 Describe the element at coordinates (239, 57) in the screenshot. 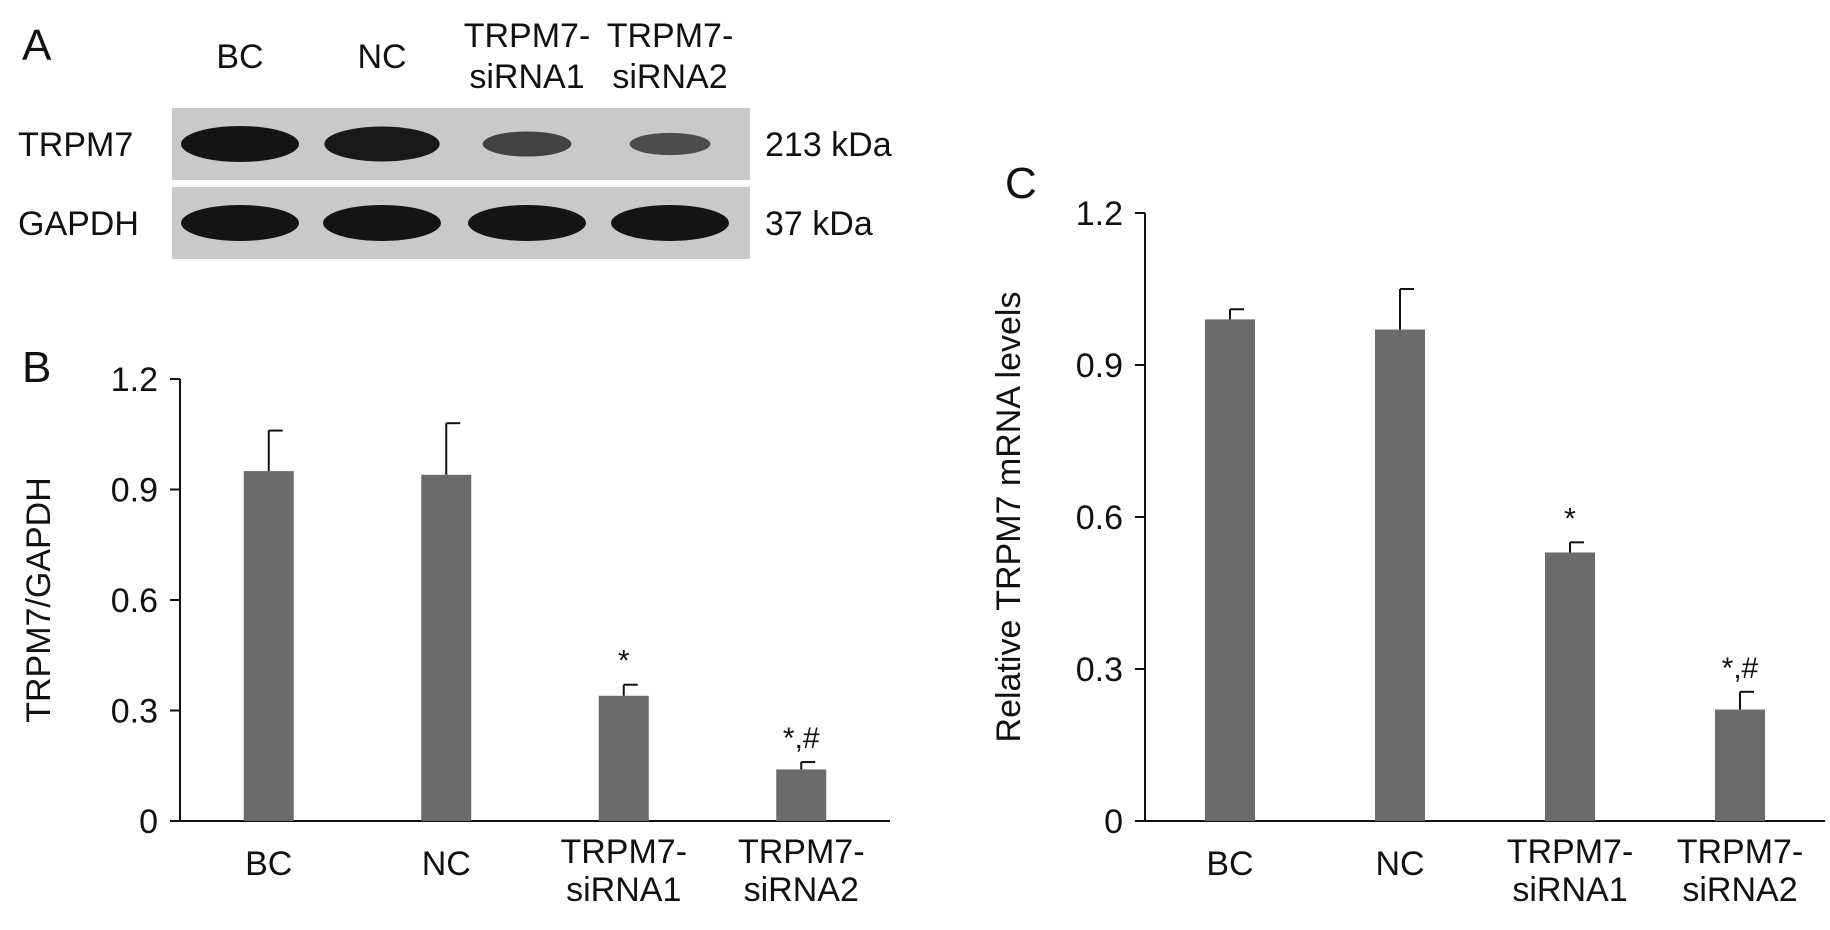

I see `lane-header: BC` at that location.